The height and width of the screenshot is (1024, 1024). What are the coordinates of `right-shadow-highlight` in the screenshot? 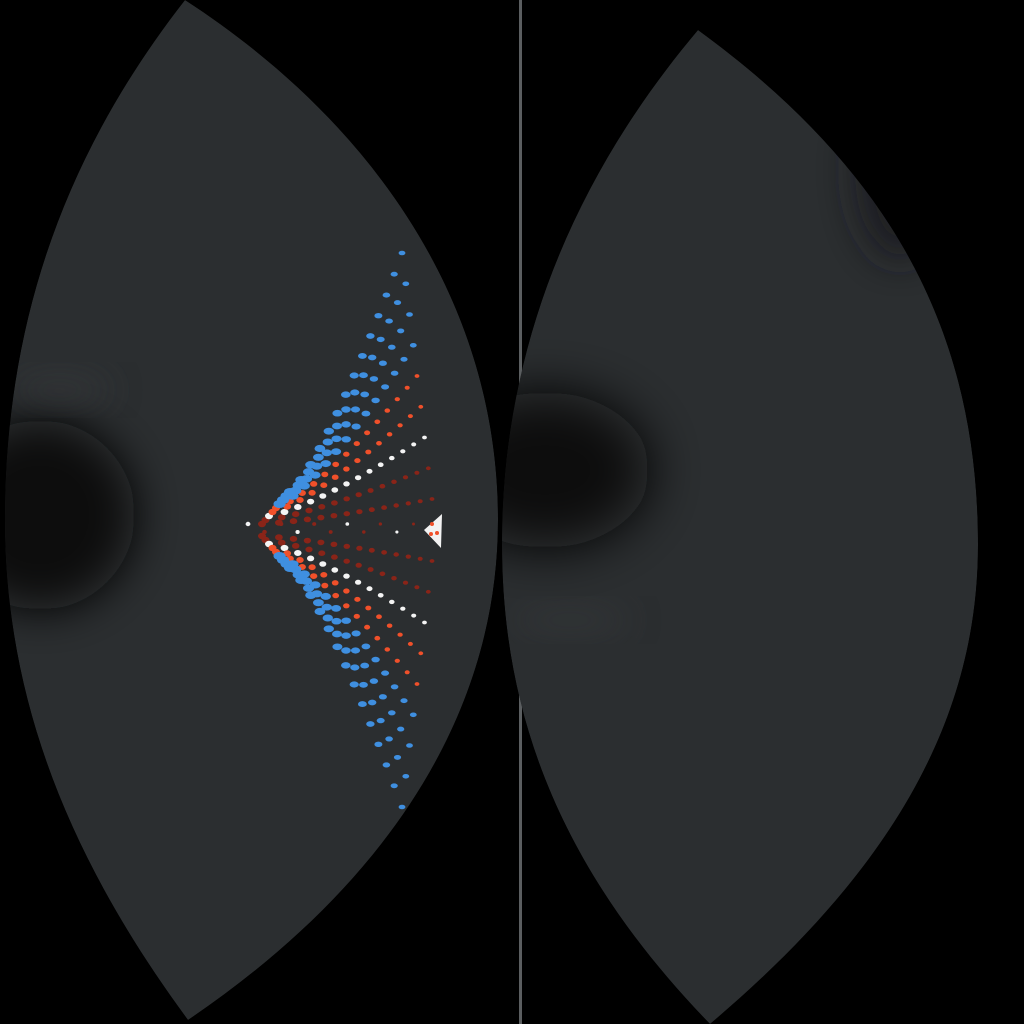 It's located at (570, 620).